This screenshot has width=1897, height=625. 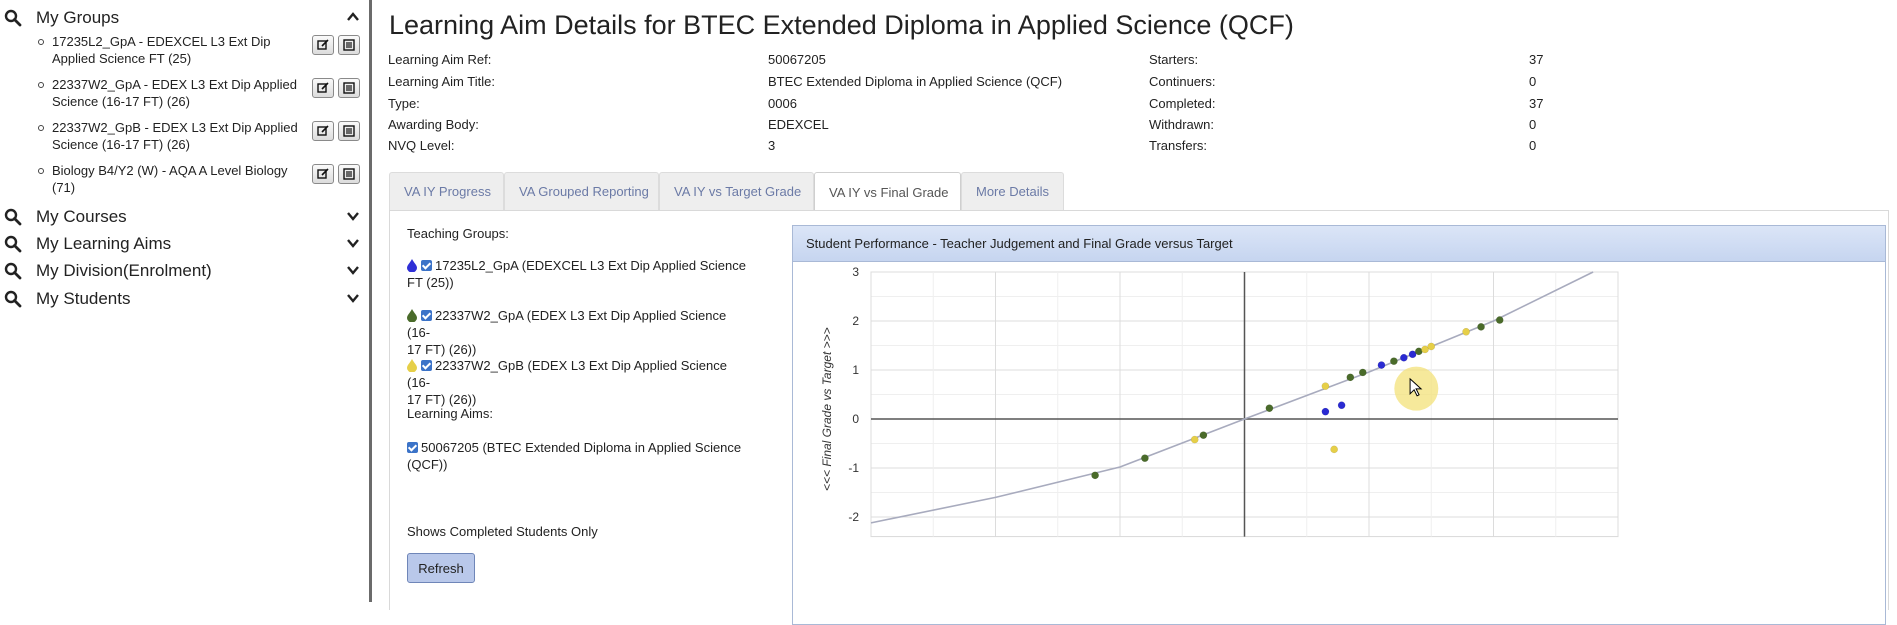 What do you see at coordinates (441, 568) in the screenshot?
I see `refresh-button: Refresh` at bounding box center [441, 568].